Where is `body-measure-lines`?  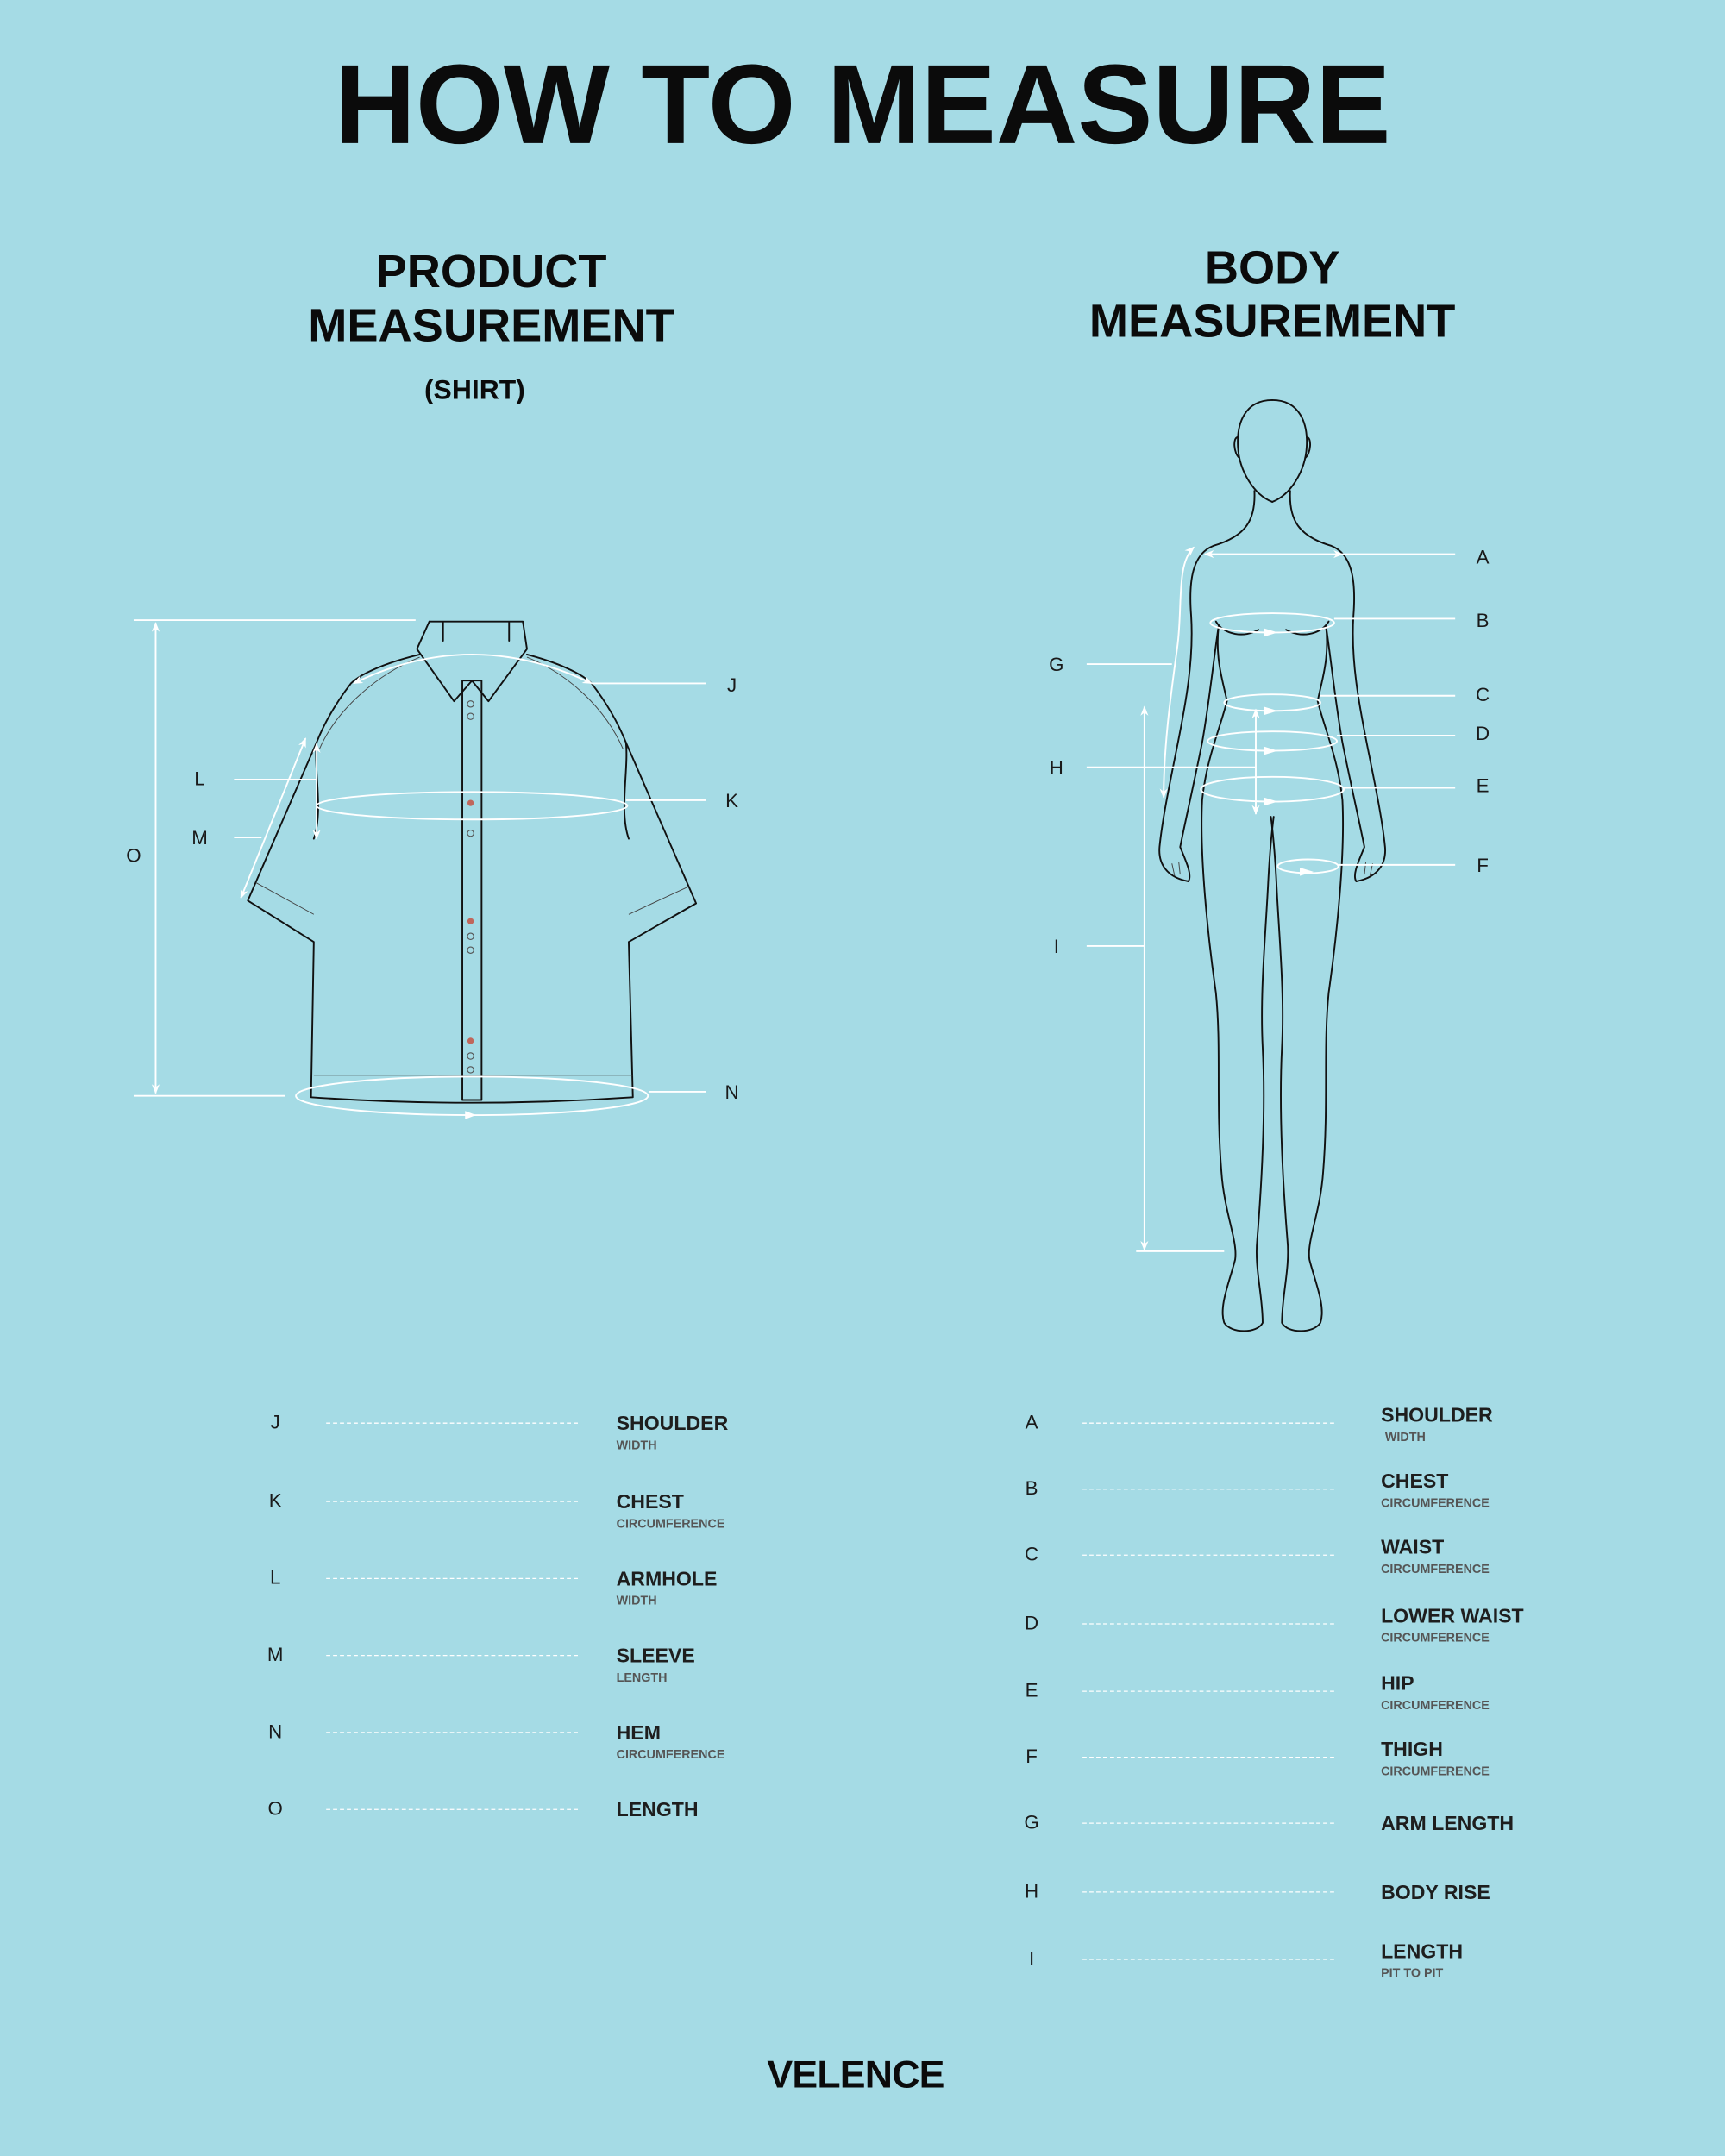 body-measure-lines is located at coordinates (1271, 899).